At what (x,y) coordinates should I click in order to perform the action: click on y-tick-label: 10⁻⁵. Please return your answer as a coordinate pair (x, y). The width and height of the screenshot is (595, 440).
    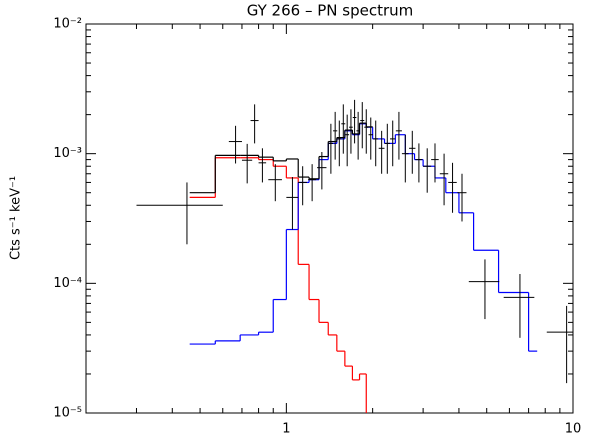
    Looking at the image, I should click on (67, 413).